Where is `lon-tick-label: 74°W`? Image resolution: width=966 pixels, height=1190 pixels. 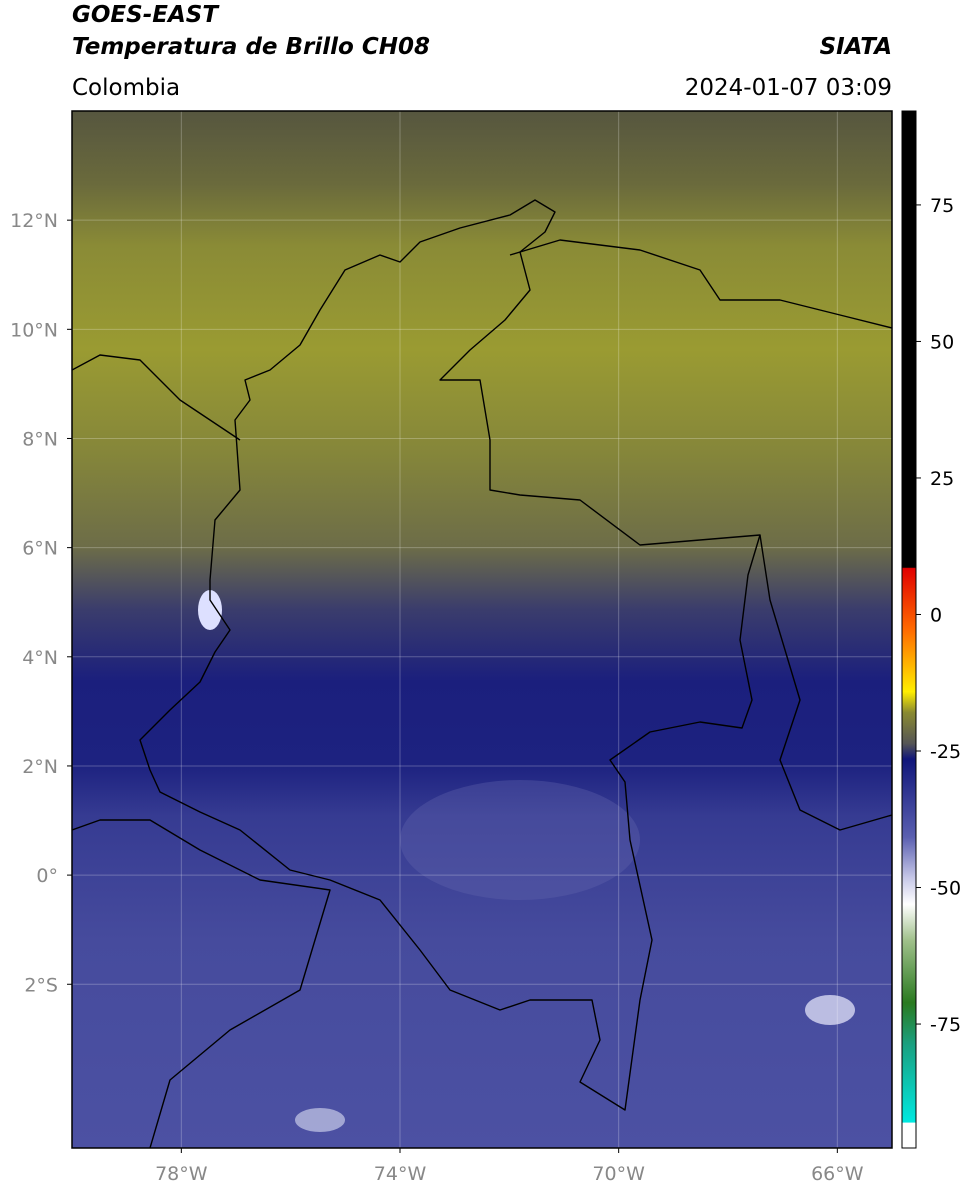 lon-tick-label: 74°W is located at coordinates (400, 1174).